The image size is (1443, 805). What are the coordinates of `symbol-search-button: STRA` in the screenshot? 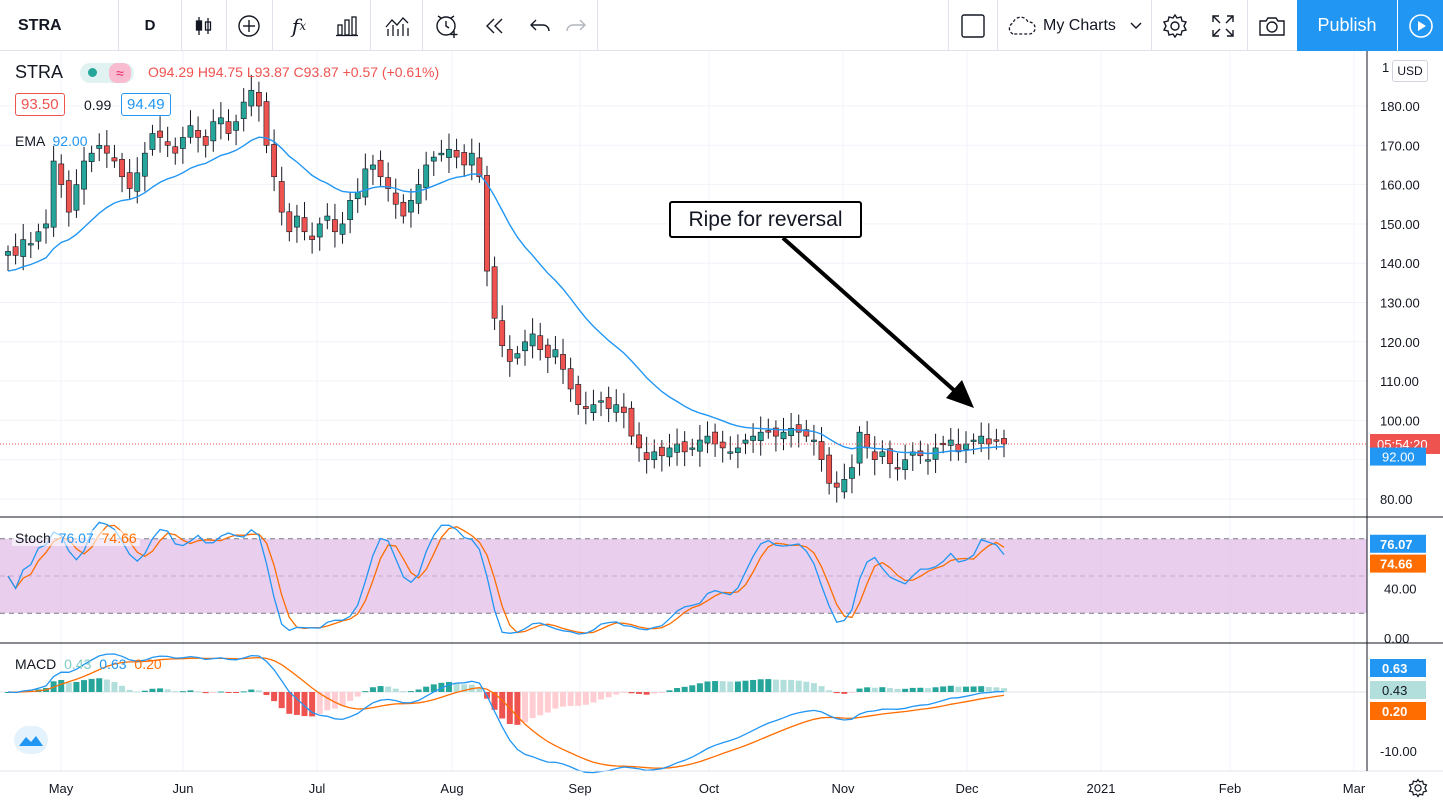 It's located at (59, 25).